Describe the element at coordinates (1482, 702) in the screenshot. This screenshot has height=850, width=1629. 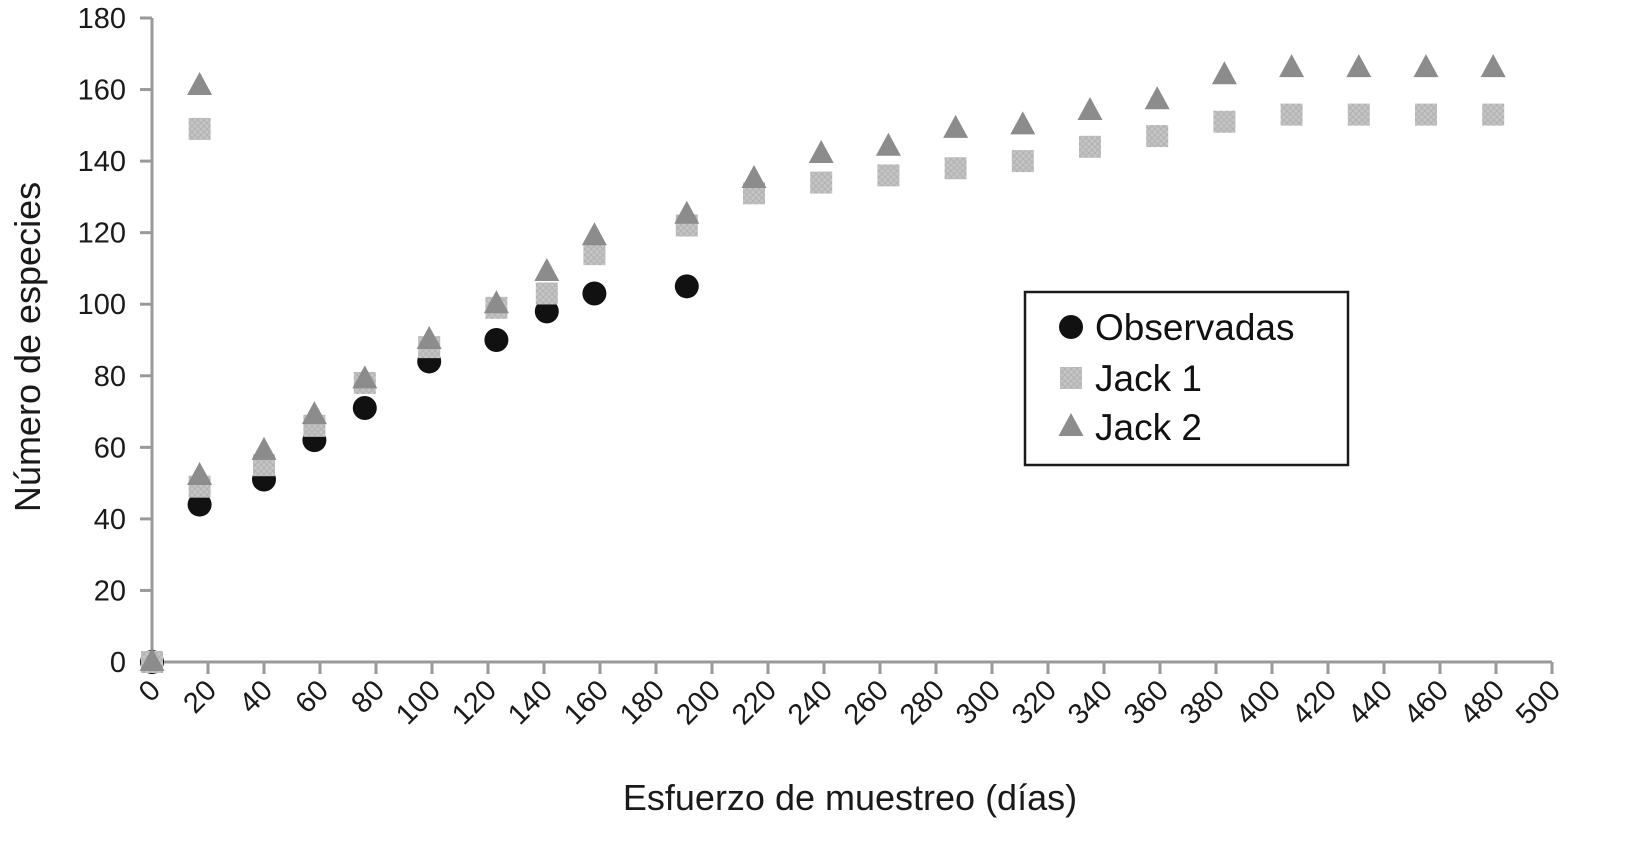
I see `x-tick-label: 480` at that location.